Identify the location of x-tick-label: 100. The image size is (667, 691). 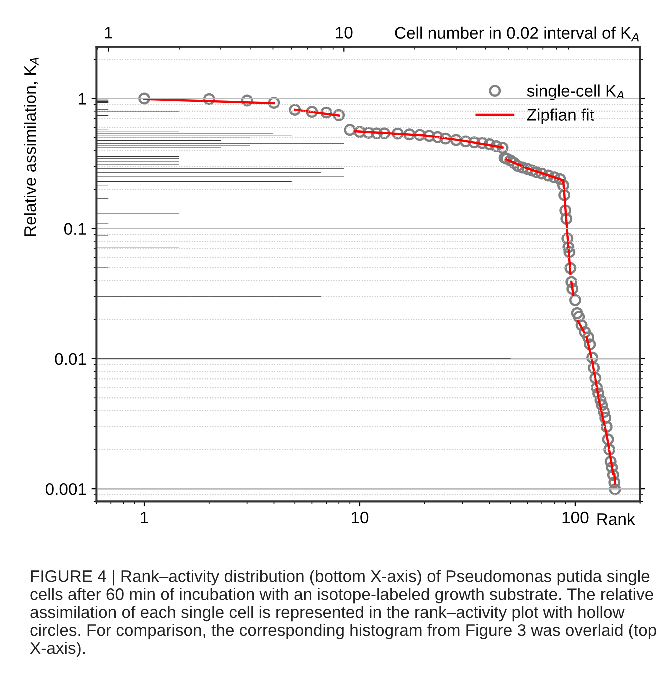
(575, 518).